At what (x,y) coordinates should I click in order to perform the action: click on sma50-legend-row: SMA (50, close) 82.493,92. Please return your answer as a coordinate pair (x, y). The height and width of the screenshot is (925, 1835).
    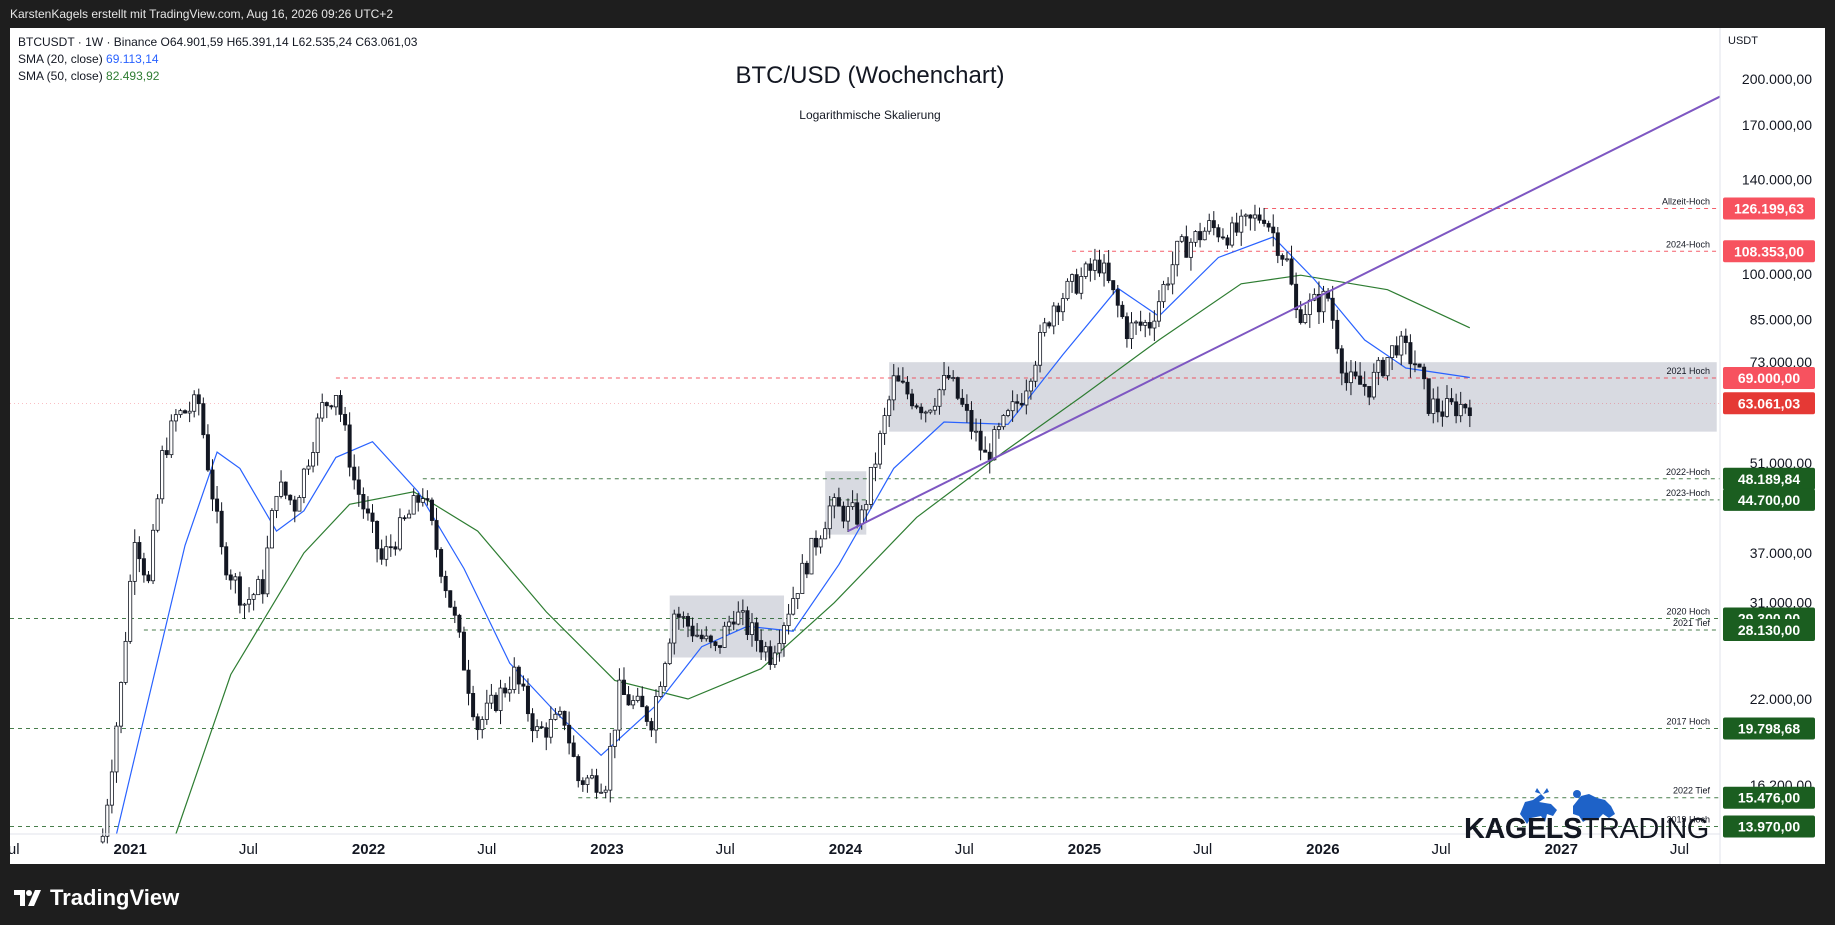
    Looking at the image, I should click on (217, 76).